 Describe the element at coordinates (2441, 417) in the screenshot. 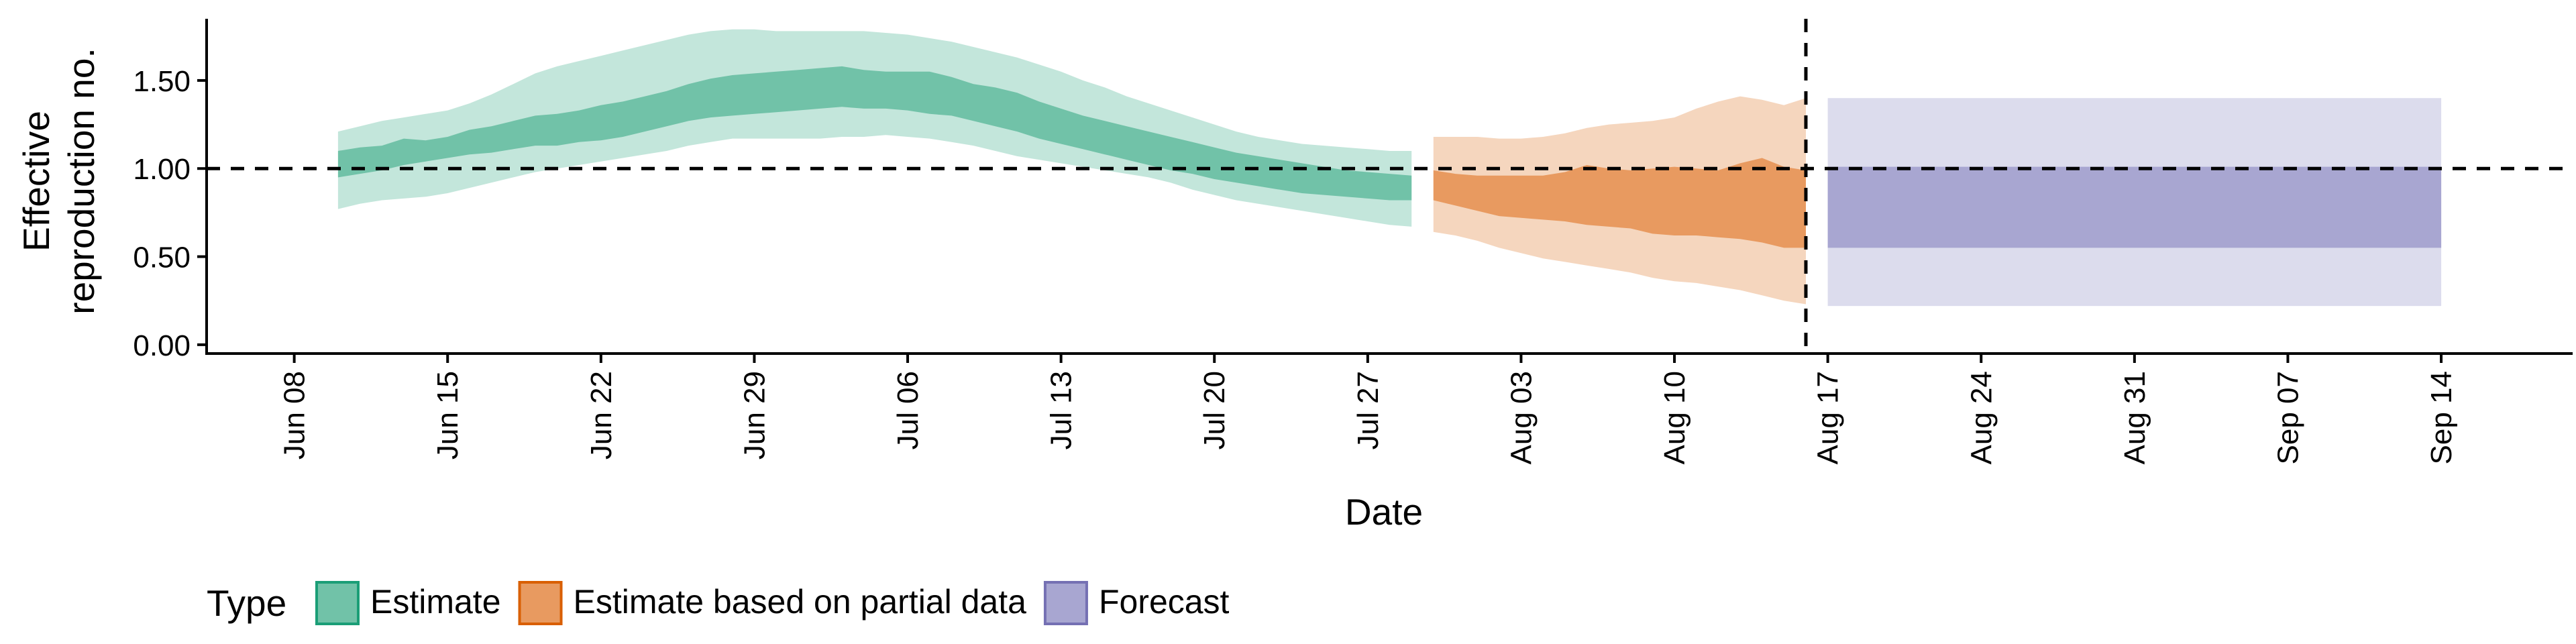

I see `x-tick-label: Sep 14` at that location.